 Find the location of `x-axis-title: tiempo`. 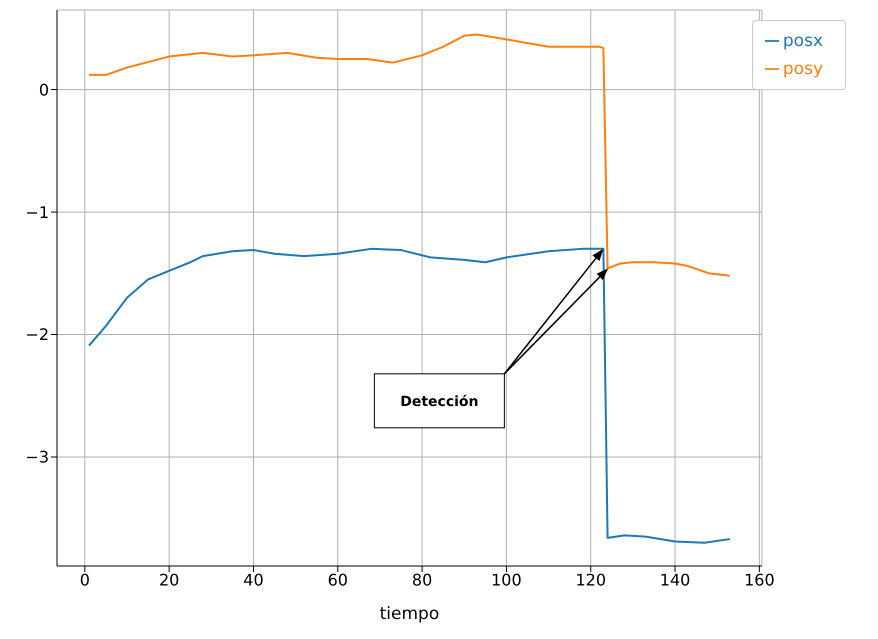

x-axis-title: tiempo is located at coordinates (410, 614).